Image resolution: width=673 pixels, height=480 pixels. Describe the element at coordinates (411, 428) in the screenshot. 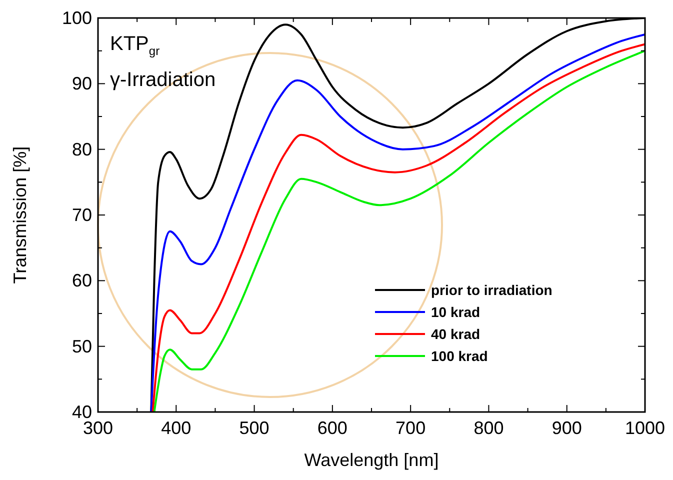

I see `x-tick-label: 700` at that location.